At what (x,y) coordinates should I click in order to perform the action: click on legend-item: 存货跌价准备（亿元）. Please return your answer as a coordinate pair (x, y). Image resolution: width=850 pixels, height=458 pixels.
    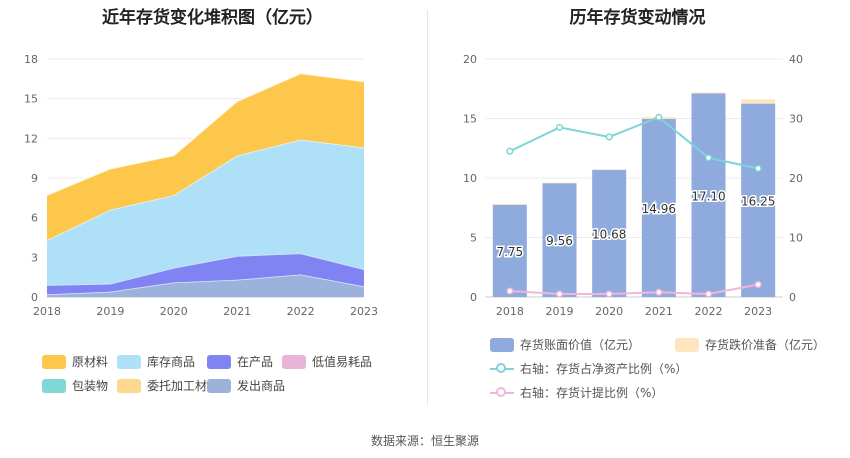
    Looking at the image, I should click on (750, 344).